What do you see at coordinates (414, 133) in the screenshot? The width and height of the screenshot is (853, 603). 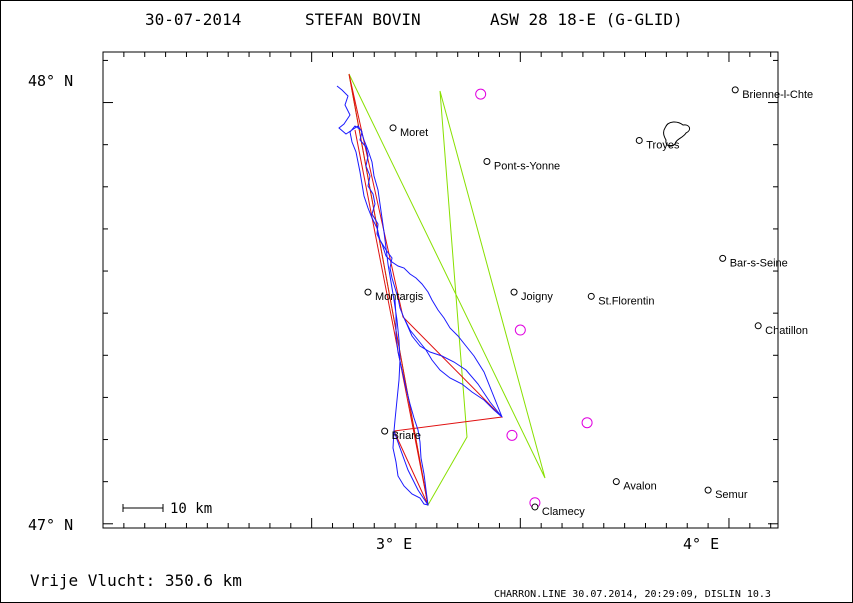 I see `city-label: Moret` at bounding box center [414, 133].